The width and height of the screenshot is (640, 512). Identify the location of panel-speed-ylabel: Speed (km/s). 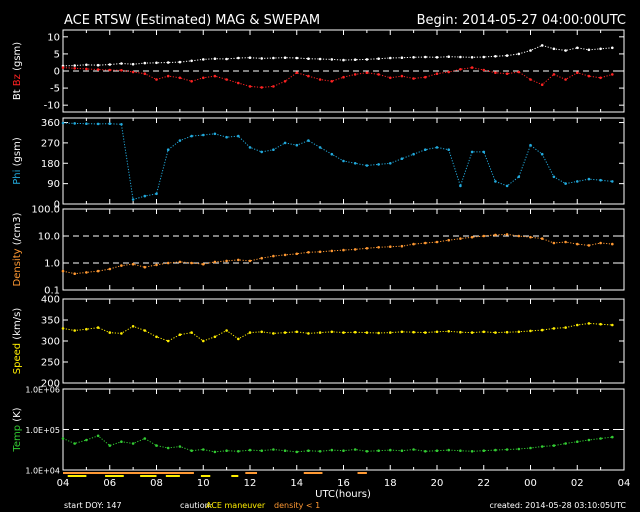
(17, 341).